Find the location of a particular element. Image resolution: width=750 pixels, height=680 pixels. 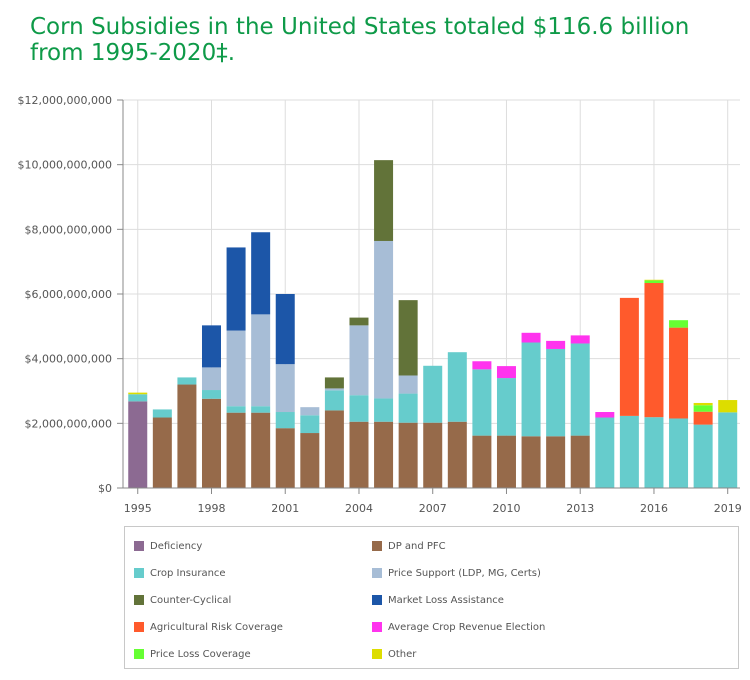

y-tick-label: $12,000,000,000 is located at coordinates (65, 100).